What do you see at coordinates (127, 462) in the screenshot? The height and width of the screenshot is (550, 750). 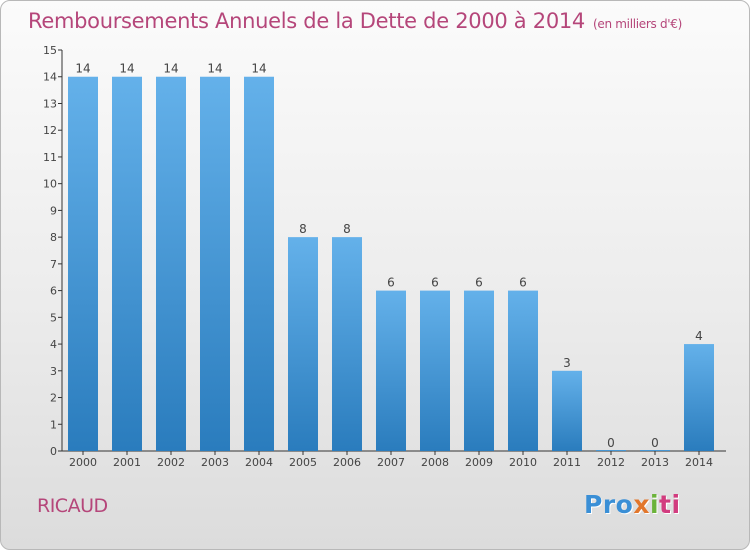 I see `x-tick-label: 2001` at bounding box center [127, 462].